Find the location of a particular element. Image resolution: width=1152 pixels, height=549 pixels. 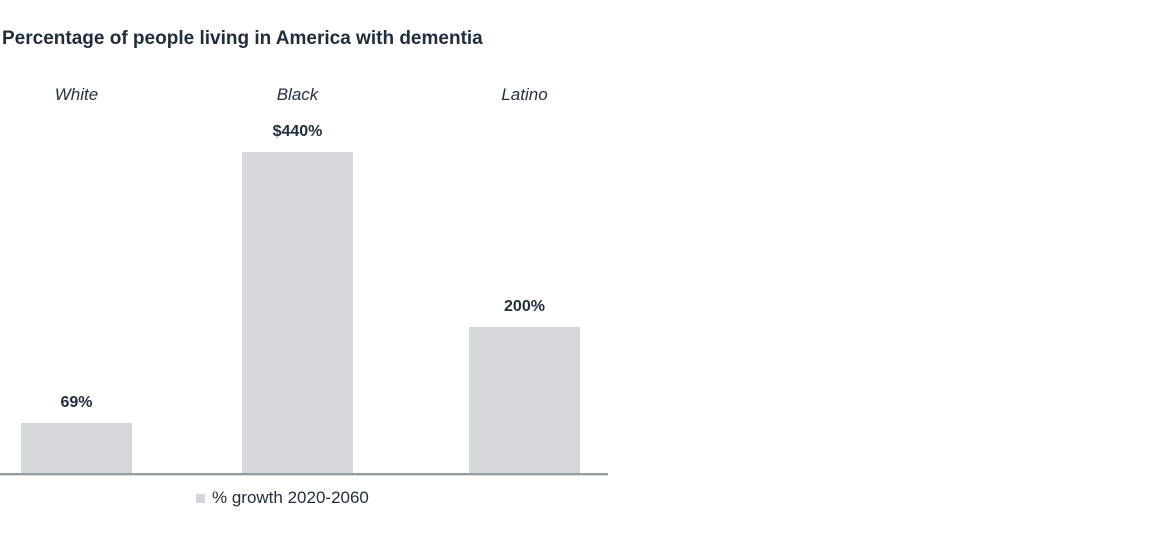

legend-label: % growth 2020-2060 is located at coordinates (290, 497).